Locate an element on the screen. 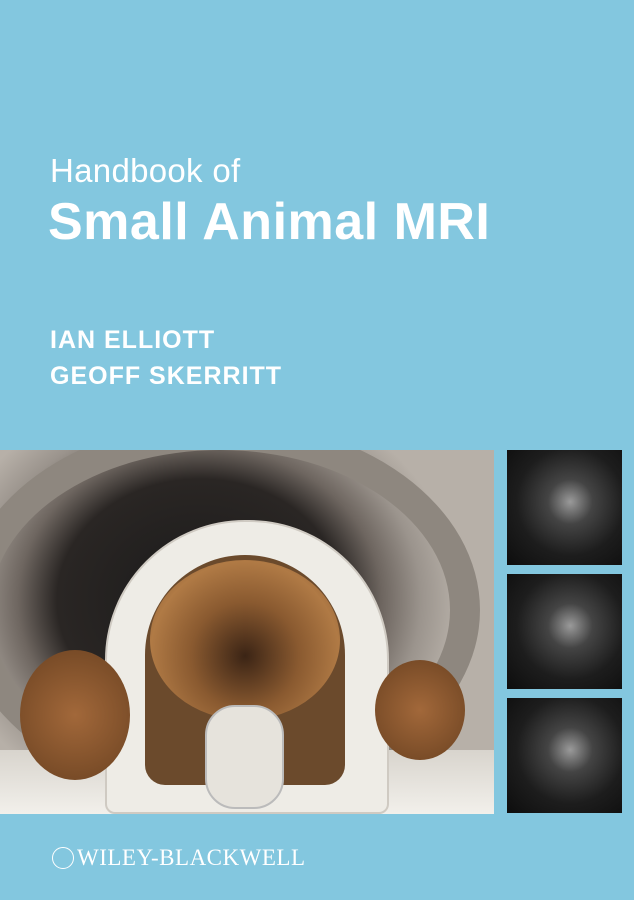 The height and width of the screenshot is (900, 634). title-line-2: Small Animal MRI is located at coordinates (269, 222).